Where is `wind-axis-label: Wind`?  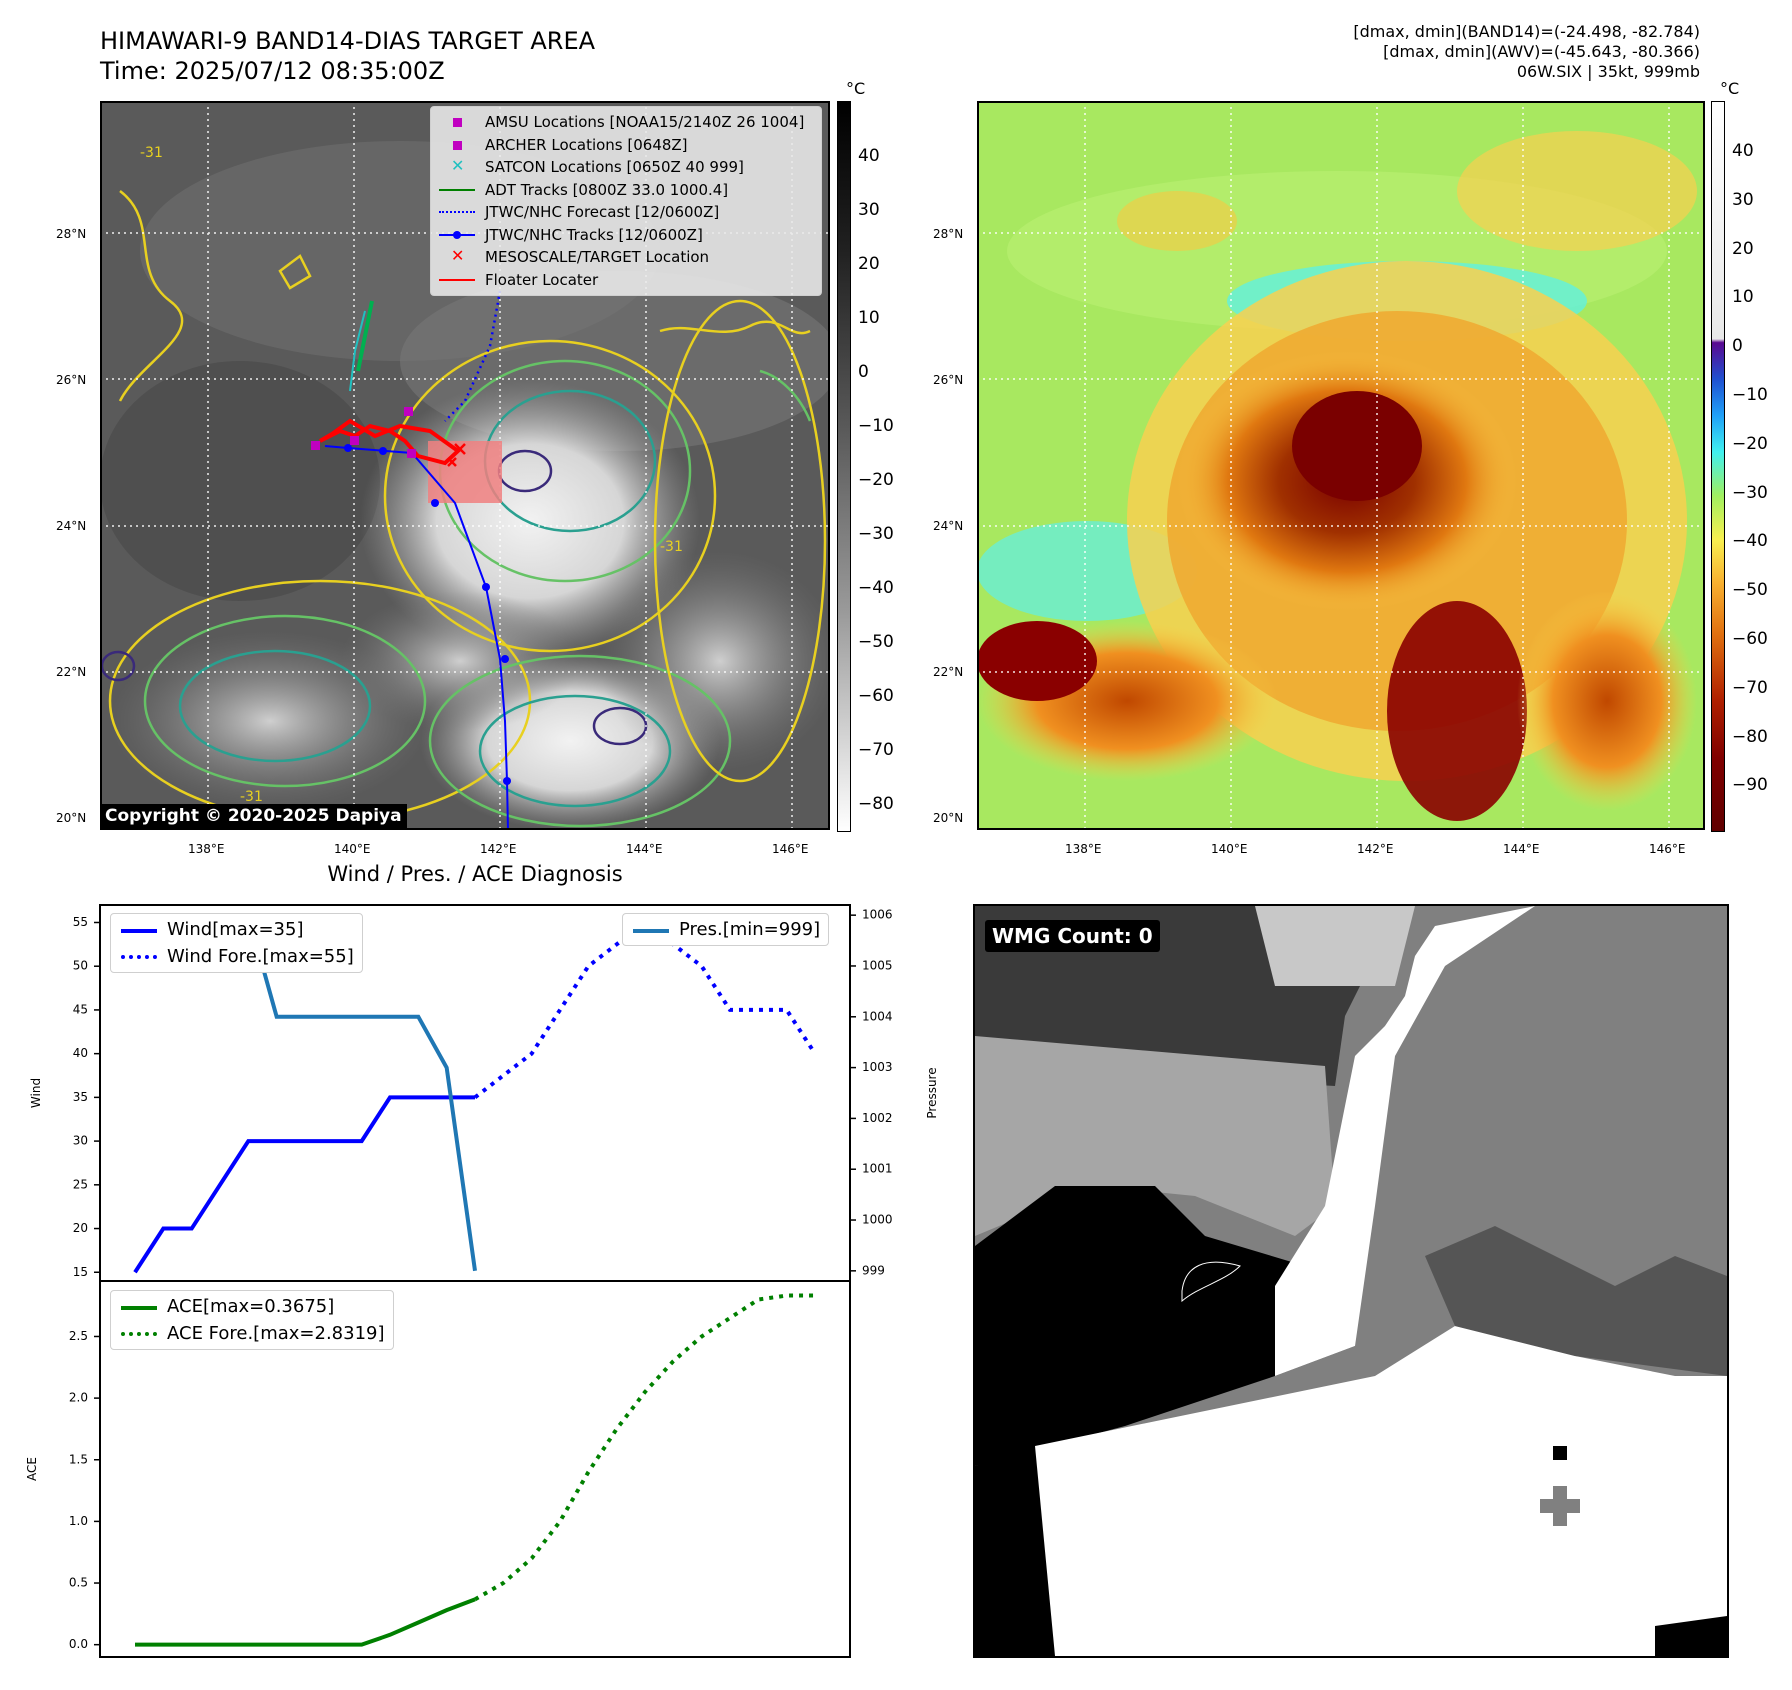
wind-axis-label: Wind is located at coordinates (36, 1093).